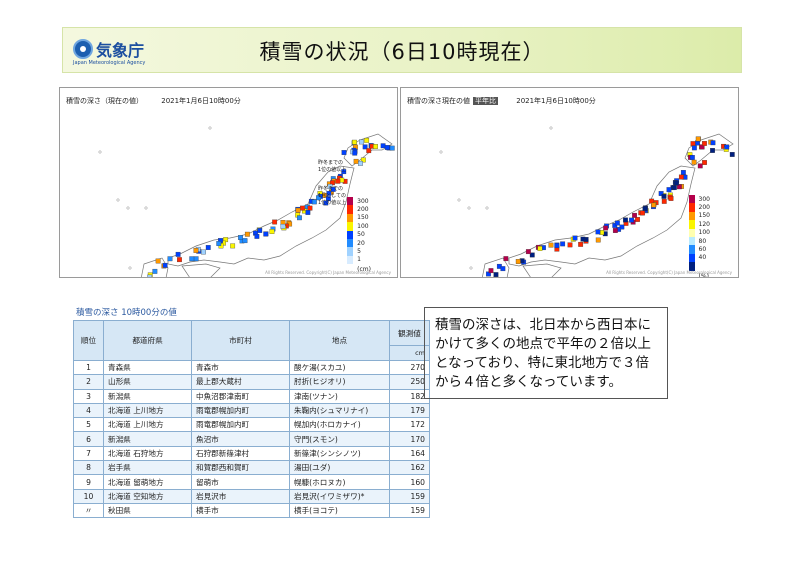  What do you see at coordinates (240, 340) in the screenshot?
I see `header-city: 市町村` at bounding box center [240, 340].